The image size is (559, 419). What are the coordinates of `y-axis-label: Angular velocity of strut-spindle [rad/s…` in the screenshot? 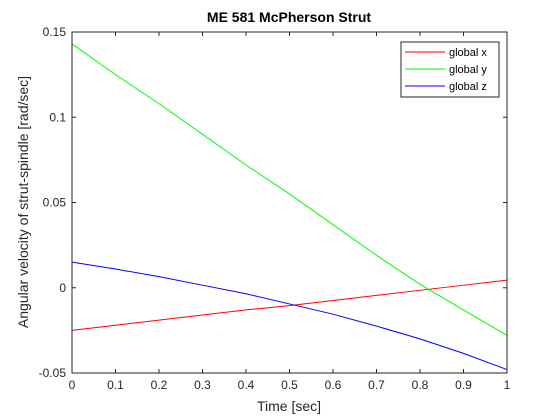 It's located at (23, 202).